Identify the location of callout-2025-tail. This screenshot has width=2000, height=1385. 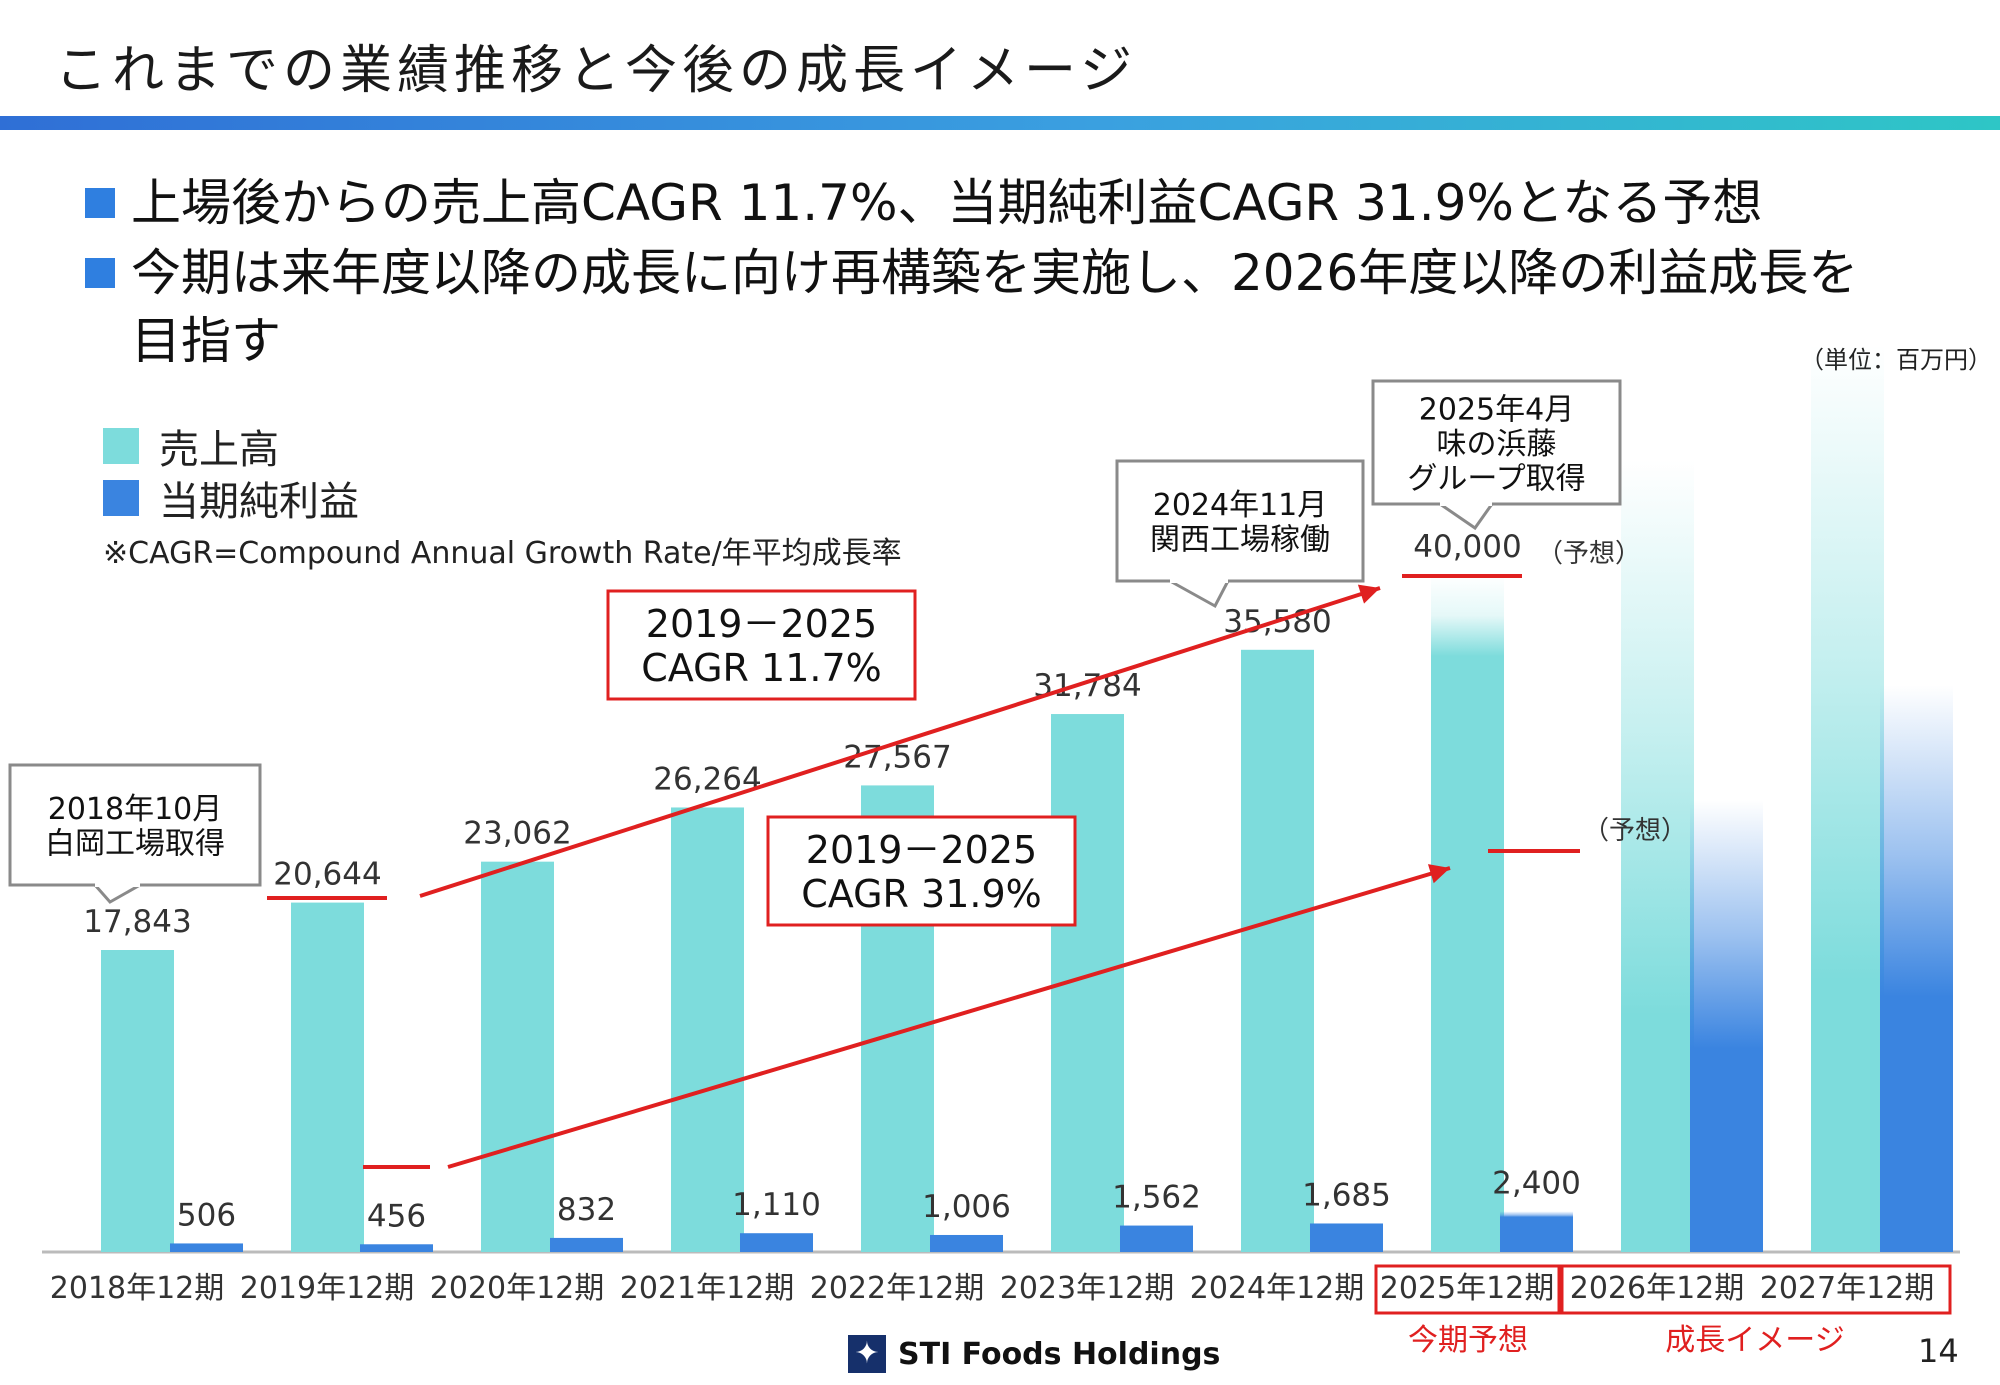
(1465, 516).